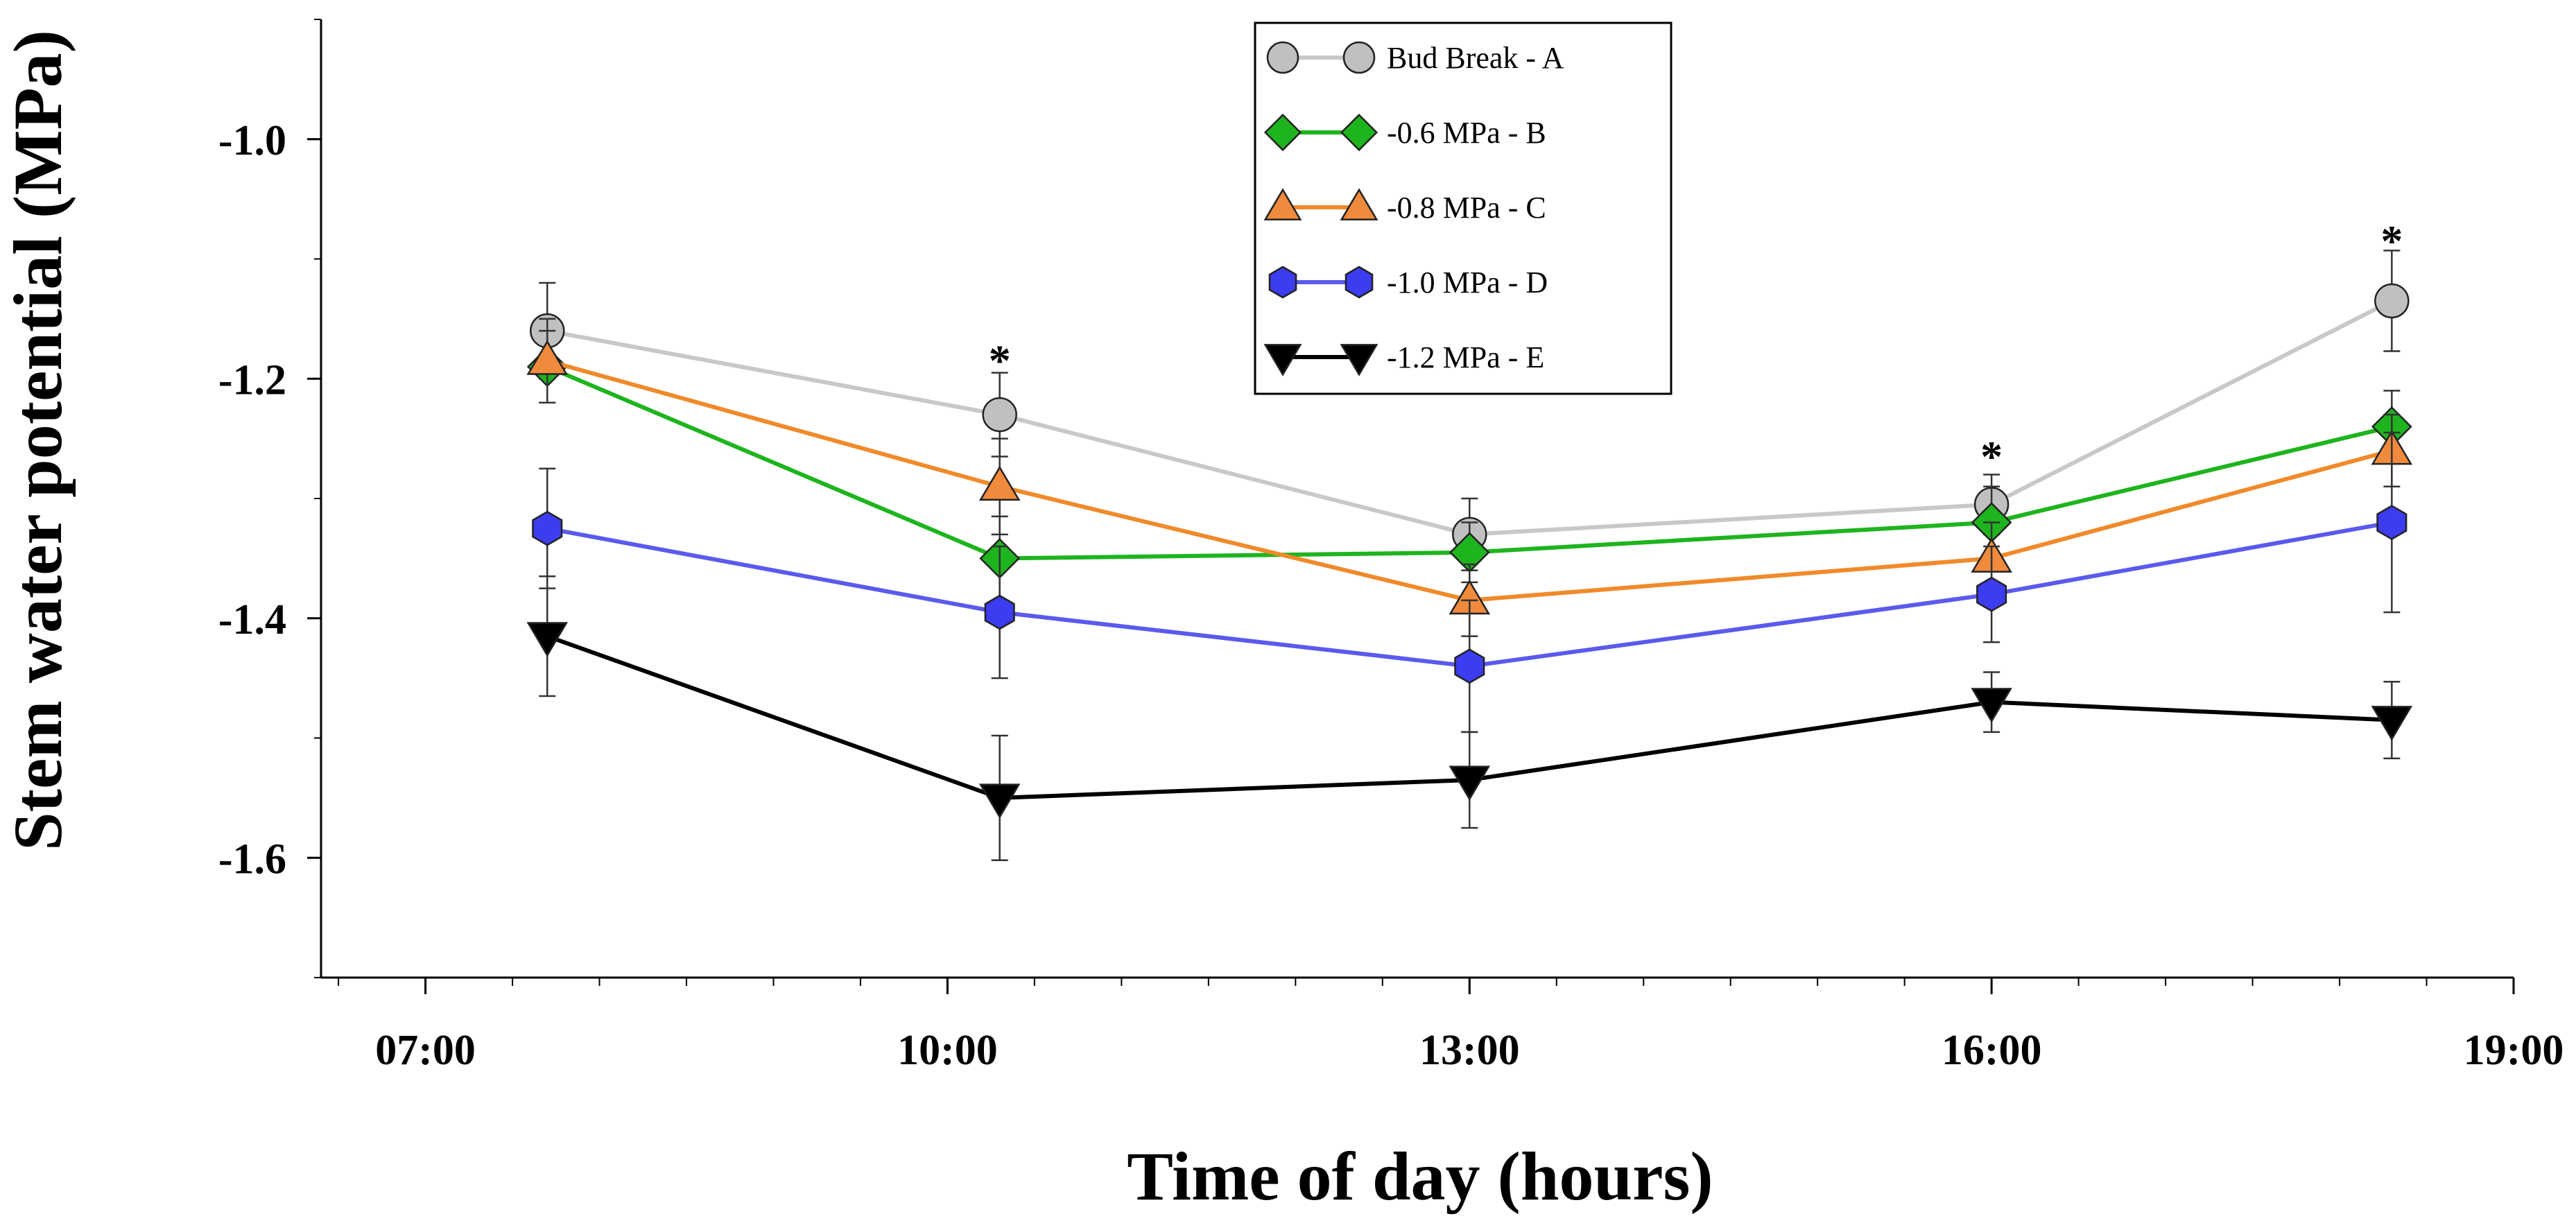  Describe the element at coordinates (947, 1050) in the screenshot. I see `x-tick-label: 10:00` at that location.